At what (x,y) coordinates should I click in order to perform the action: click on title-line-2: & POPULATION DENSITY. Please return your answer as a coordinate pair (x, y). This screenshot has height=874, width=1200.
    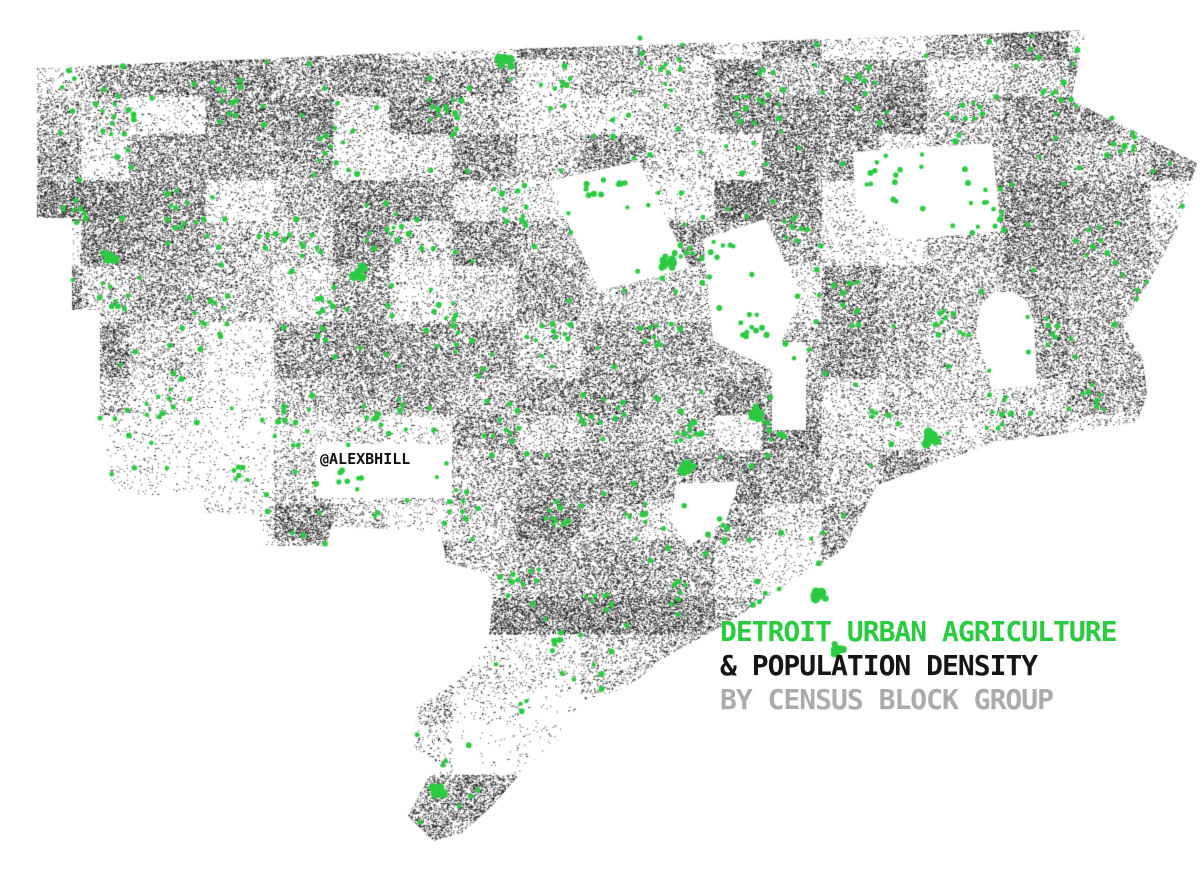
    Looking at the image, I should click on (879, 665).